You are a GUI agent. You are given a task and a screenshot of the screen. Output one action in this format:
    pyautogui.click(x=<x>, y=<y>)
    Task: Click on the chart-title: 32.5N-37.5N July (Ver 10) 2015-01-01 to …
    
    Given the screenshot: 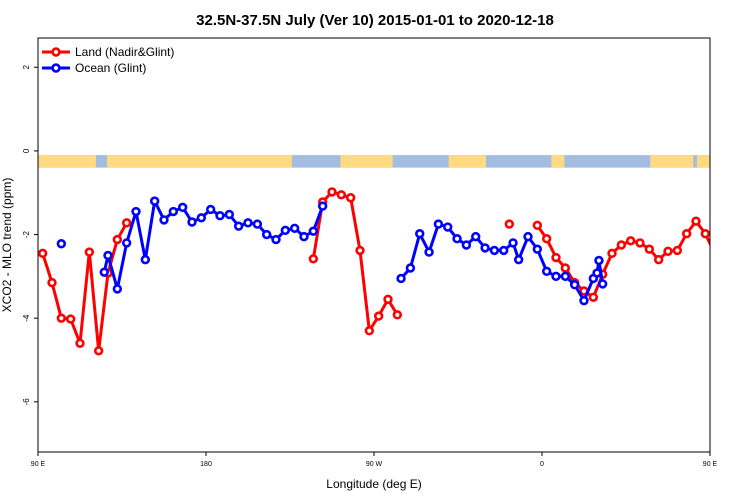 What is the action you would take?
    pyautogui.click(x=375, y=20)
    